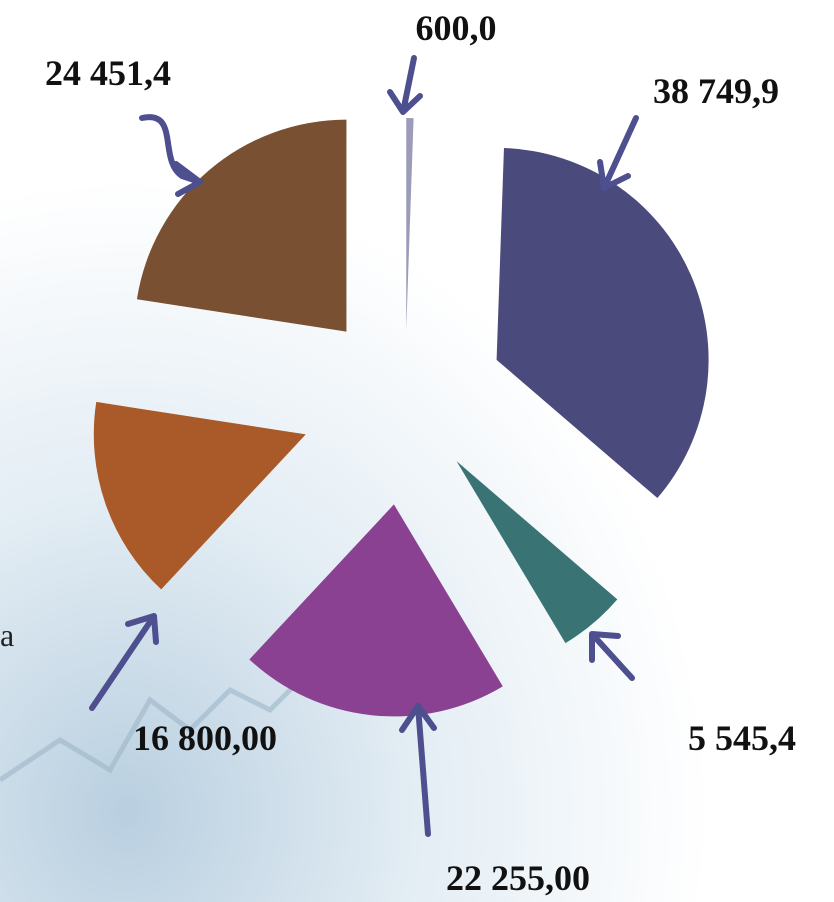 This screenshot has width=834, height=902. I want to click on data-label: 22 255,00, so click(518, 878).